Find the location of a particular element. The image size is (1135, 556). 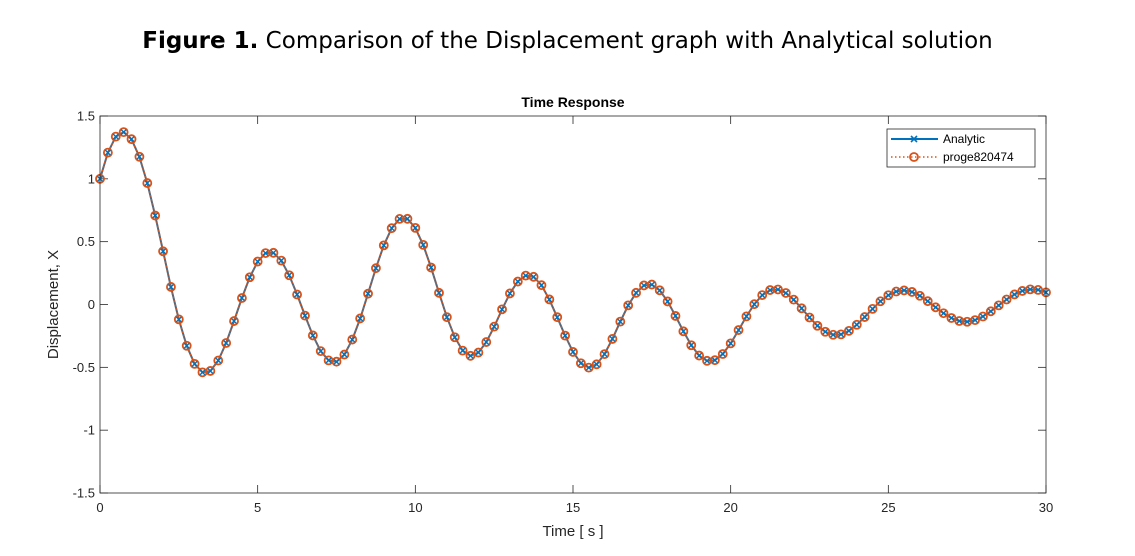

x-tick-label: 0 is located at coordinates (99, 507).